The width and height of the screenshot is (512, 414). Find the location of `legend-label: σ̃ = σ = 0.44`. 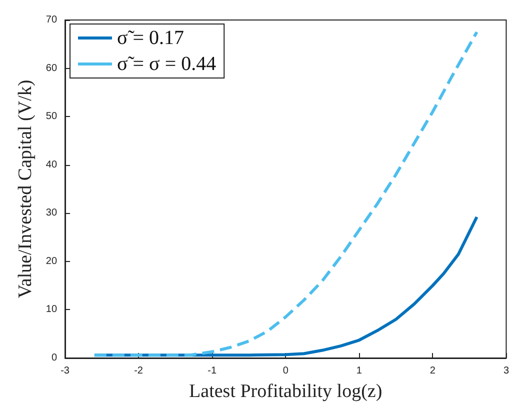

legend-label: σ̃ = σ = 0.44 is located at coordinates (166, 64).